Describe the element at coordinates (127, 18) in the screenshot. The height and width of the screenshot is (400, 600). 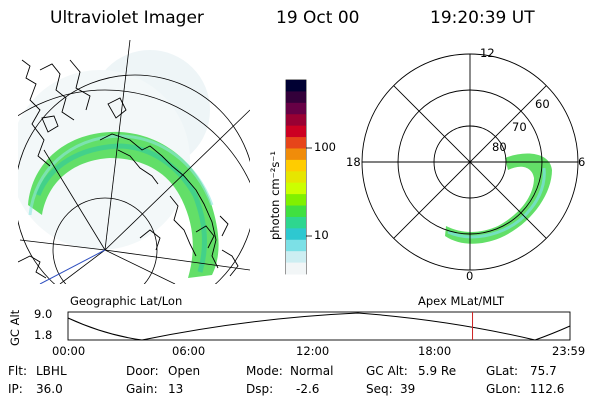
I see `instrument-title: Ultraviolet Imager` at that location.